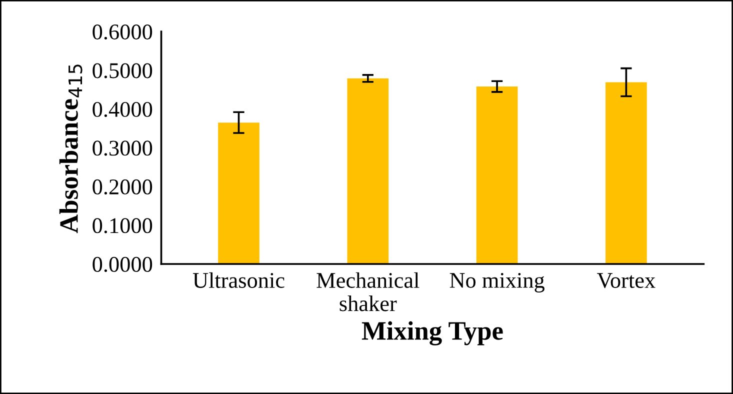  I want to click on x-axis-title: Mixing Type, so click(432, 333).